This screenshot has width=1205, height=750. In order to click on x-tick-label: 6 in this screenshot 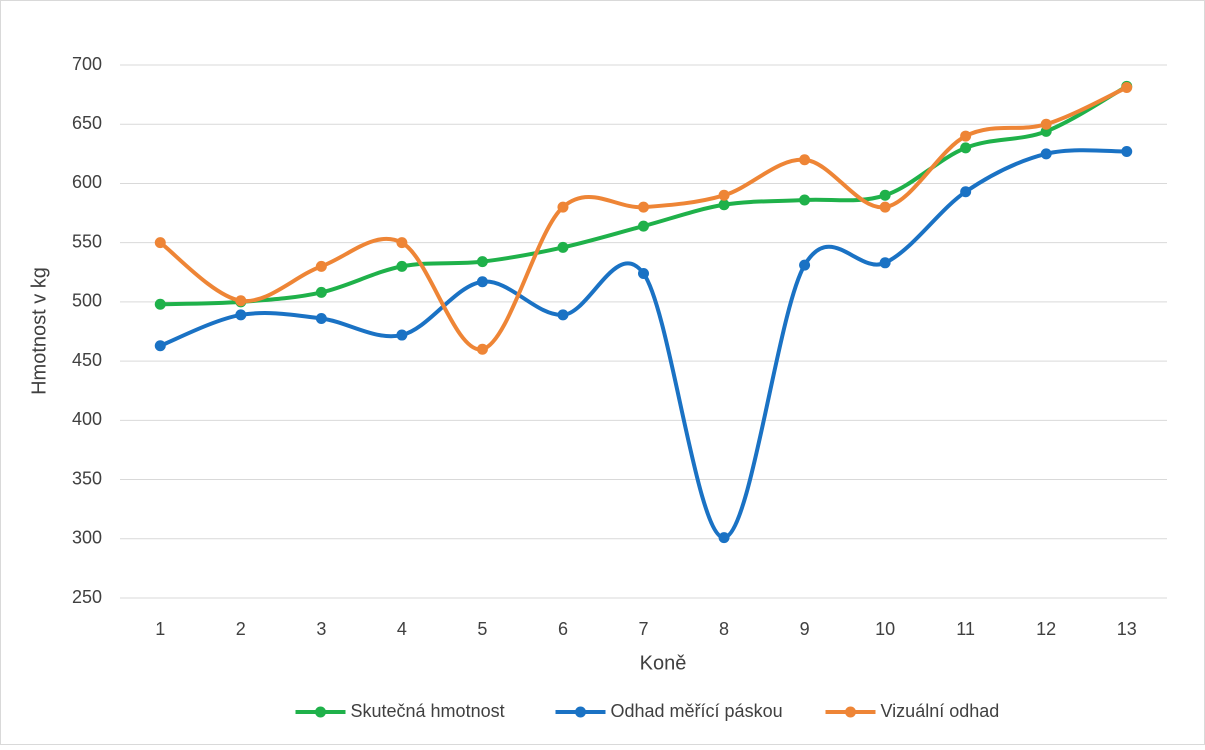, I will do `click(563, 629)`.